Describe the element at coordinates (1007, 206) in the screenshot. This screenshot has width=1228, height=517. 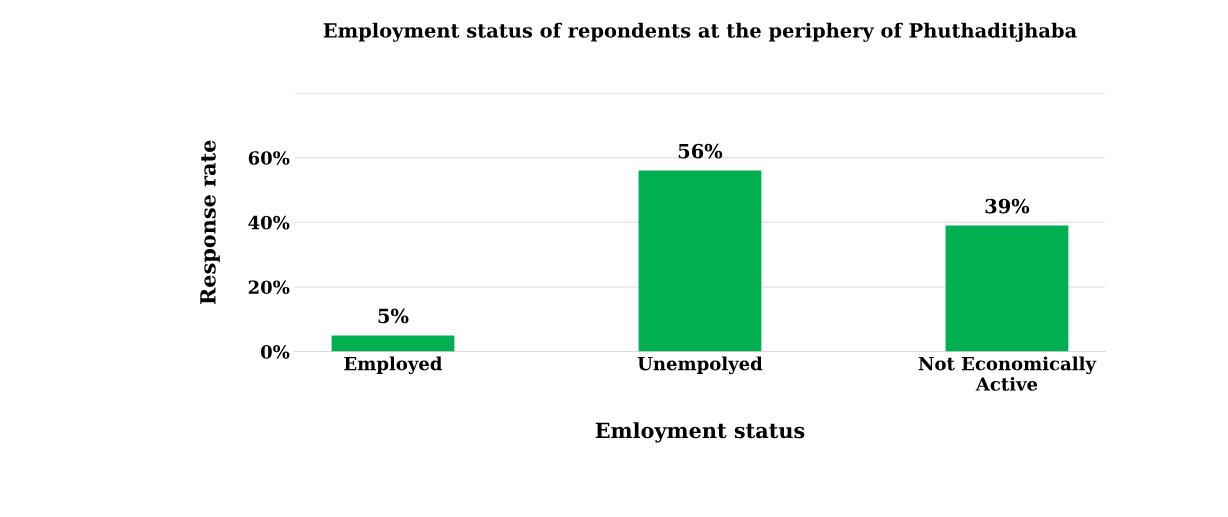
I see `data-label: 39%` at that location.